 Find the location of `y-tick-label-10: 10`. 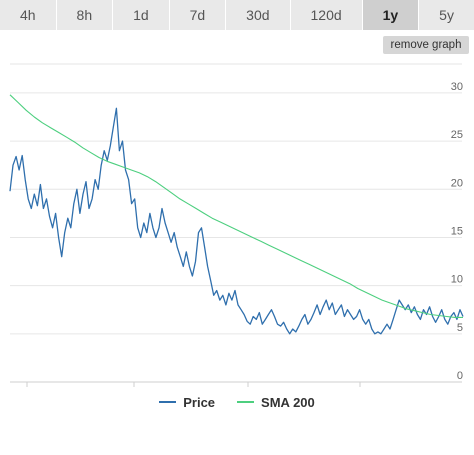

y-tick-label-10: 10 is located at coordinates (457, 280).